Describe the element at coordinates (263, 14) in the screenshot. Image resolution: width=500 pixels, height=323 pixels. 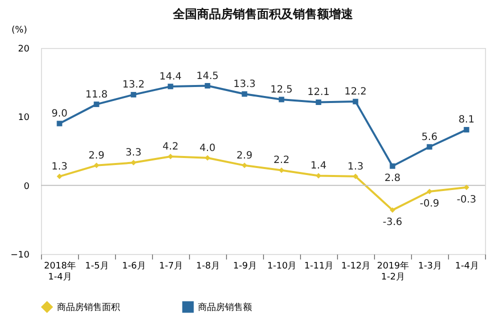
I see `chart-title: 全国商品房销售面积及销售额增速` at that location.